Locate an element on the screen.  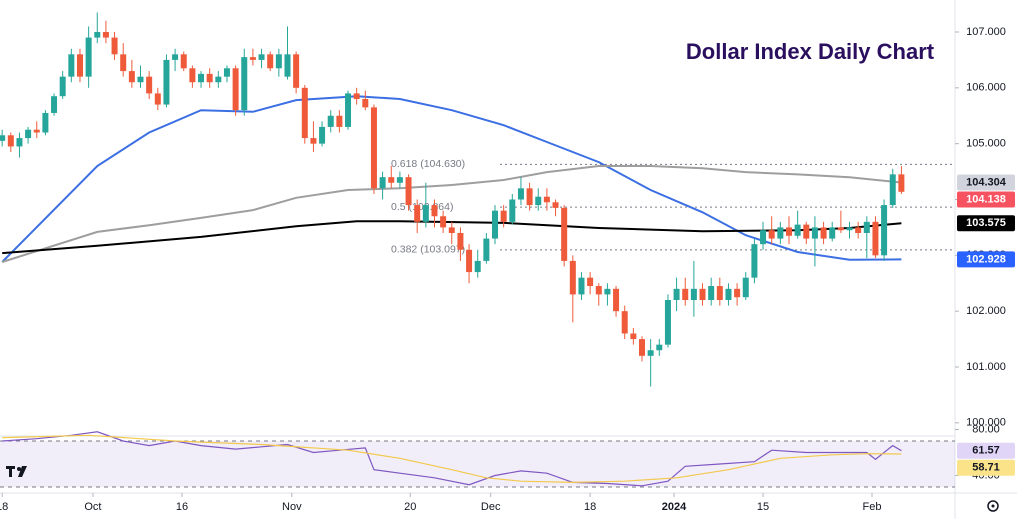
price-label: 102.928 is located at coordinates (986, 259).